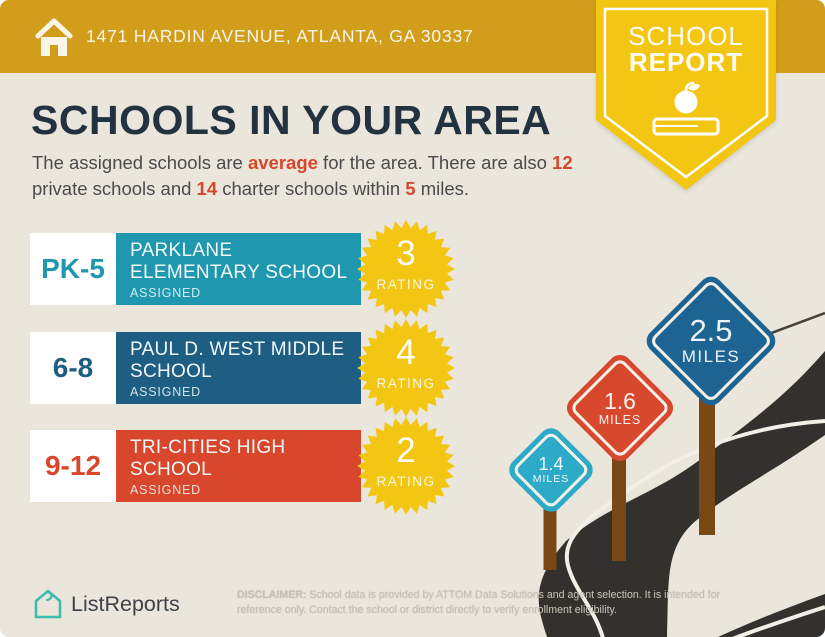 Image resolution: width=825 pixels, height=637 pixels. I want to click on page-title: SCHOOLS IN YOUR AREA, so click(291, 120).